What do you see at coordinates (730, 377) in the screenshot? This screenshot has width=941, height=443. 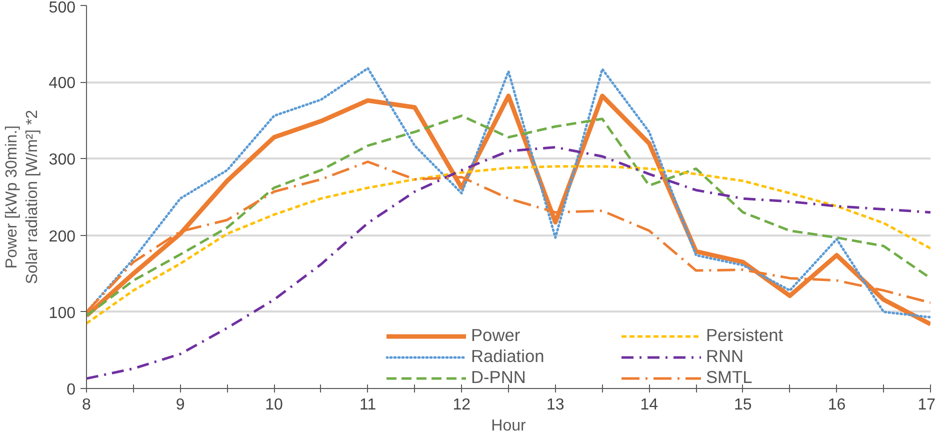 I see `legend-label: SMTL` at bounding box center [730, 377].